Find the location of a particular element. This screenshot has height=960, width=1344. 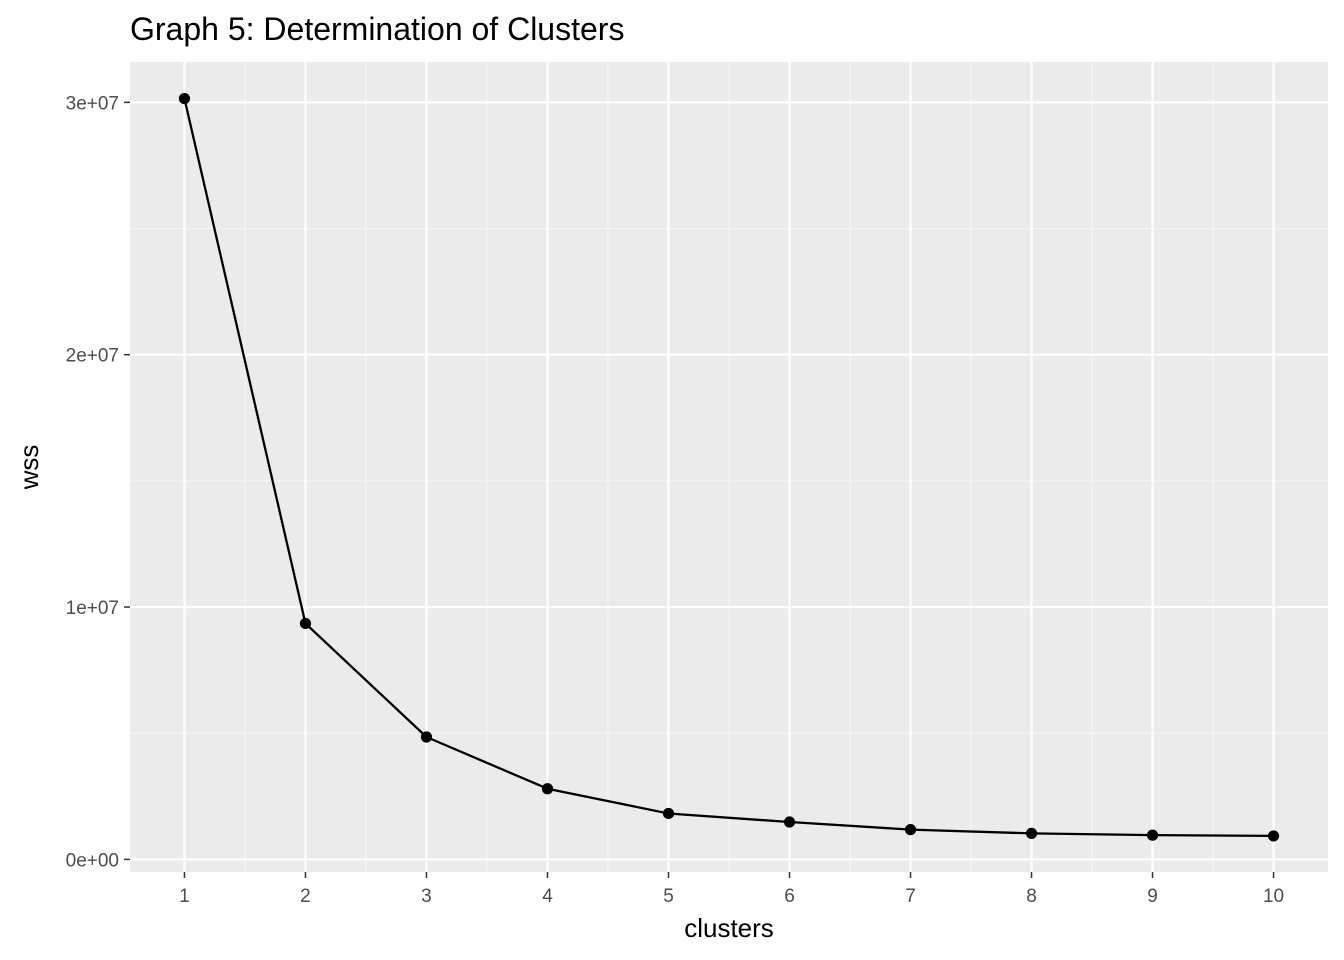

x-tick-label: 7 is located at coordinates (910, 896).